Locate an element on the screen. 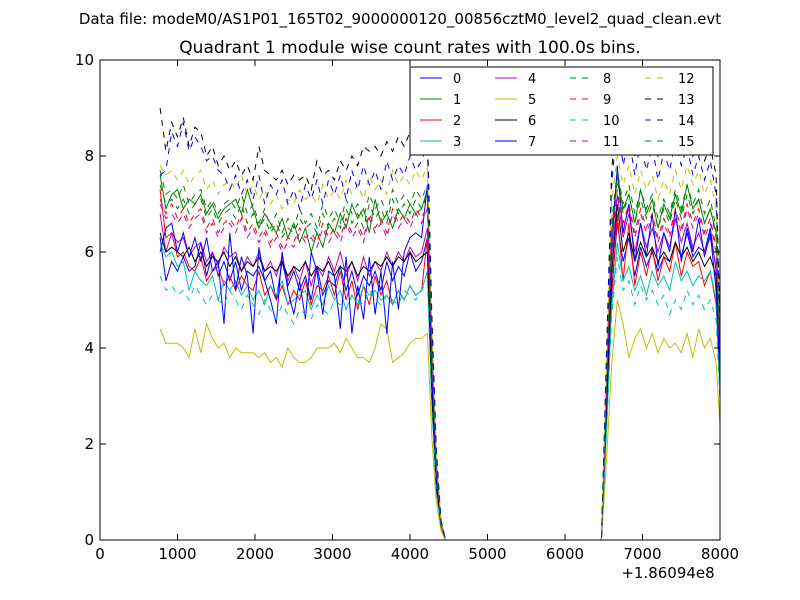 This screenshot has width=800, height=600. y-tick-label: 2 is located at coordinates (89, 444).